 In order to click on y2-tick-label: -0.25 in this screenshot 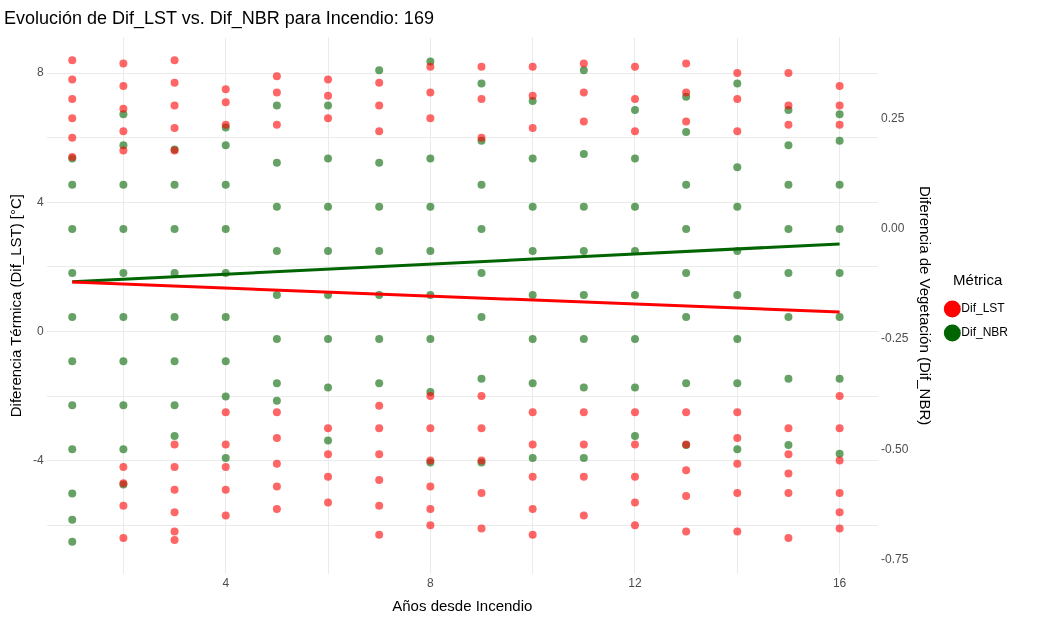, I will do `click(894, 338)`.